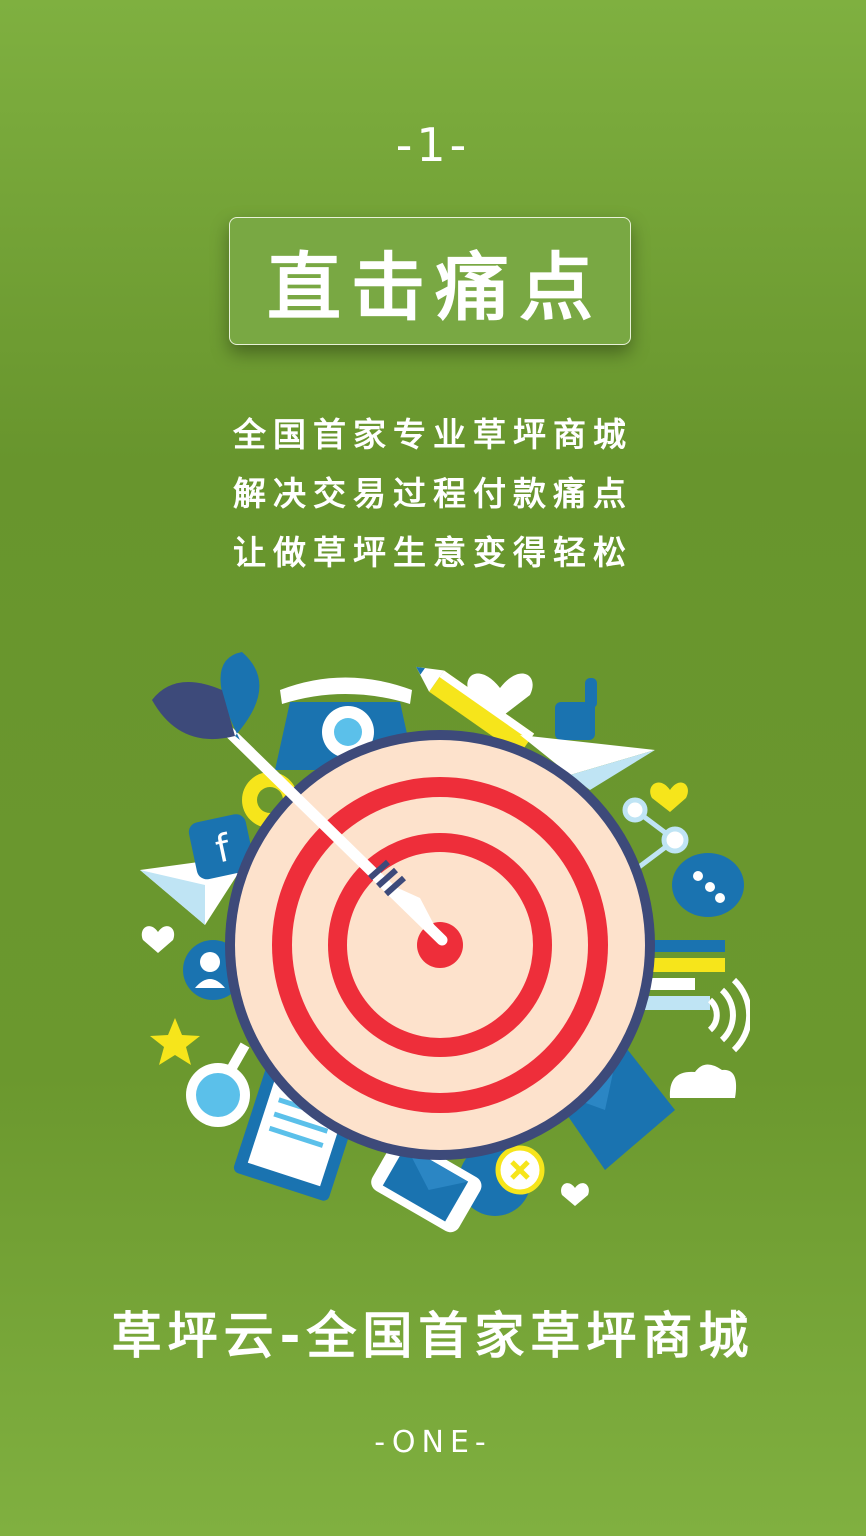  Describe the element at coordinates (708, 885) in the screenshot. I see `chat-icon` at that location.